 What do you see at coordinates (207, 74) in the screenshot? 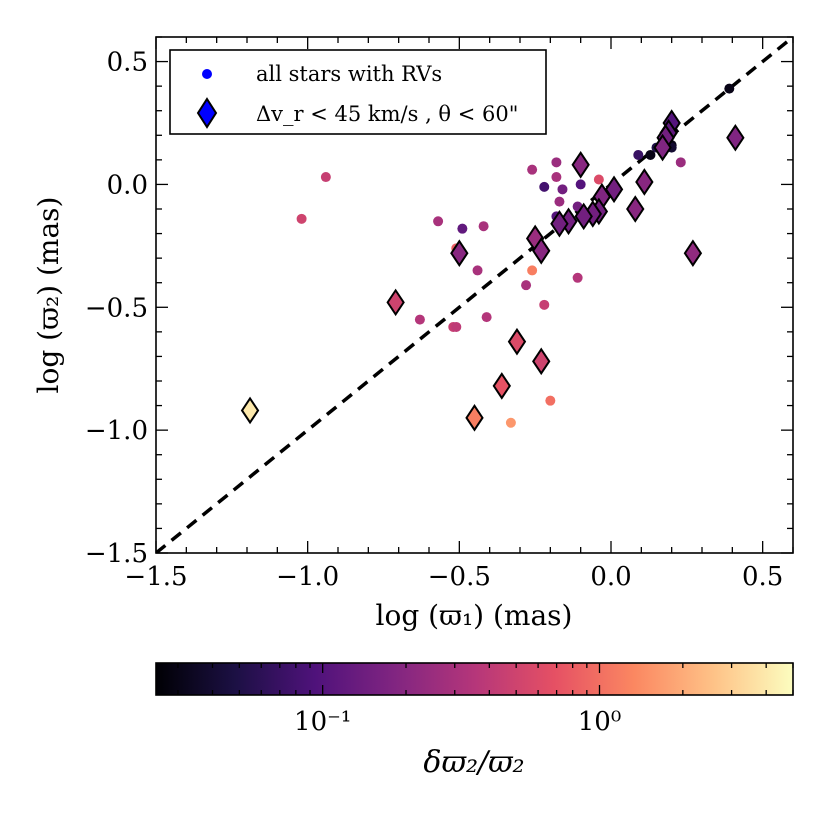
I see `legend-circle-marker` at bounding box center [207, 74].